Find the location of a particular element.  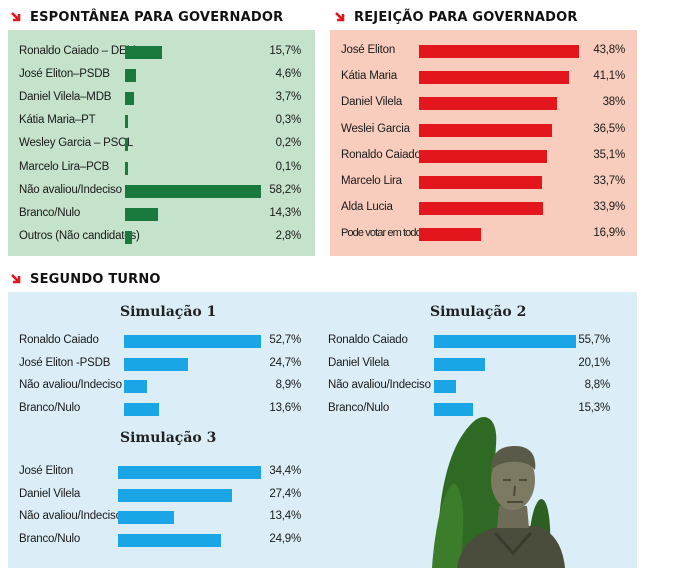

chart-row: Ronaldo Caiado – DEM 15,7% is located at coordinates (161, 52).